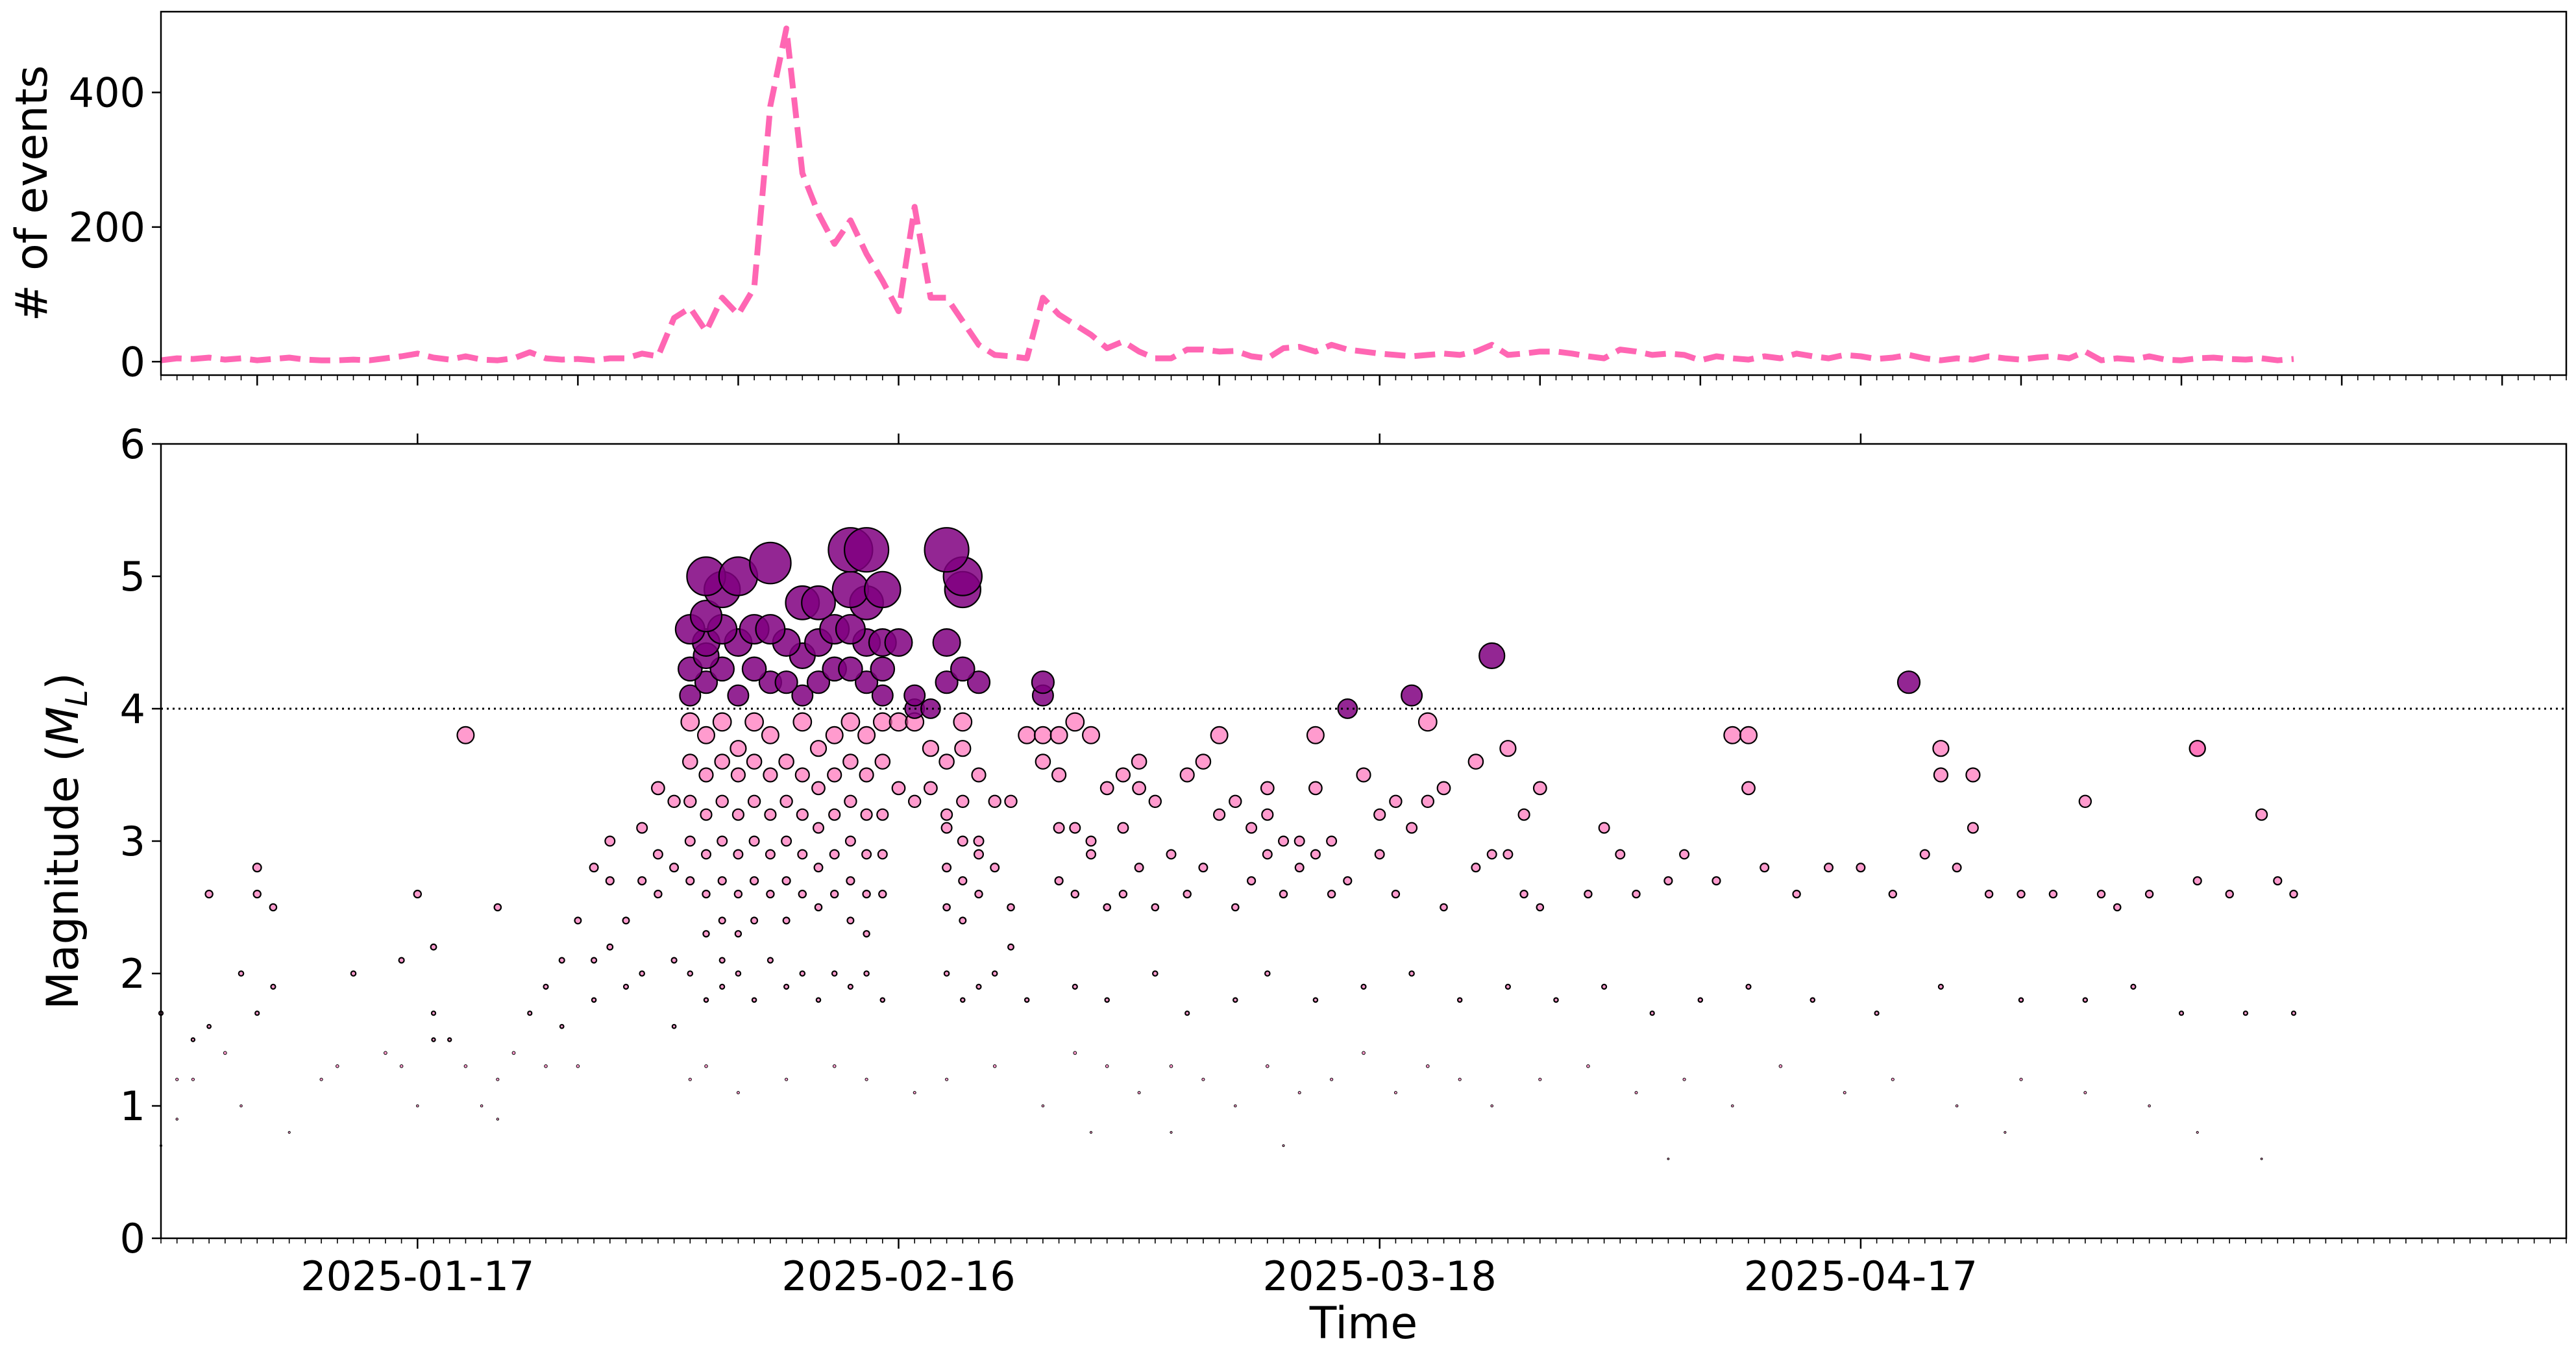 The image size is (2576, 1359). Describe the element at coordinates (132, 577) in the screenshot. I see `bottom-y-tick-label: 5` at that location.